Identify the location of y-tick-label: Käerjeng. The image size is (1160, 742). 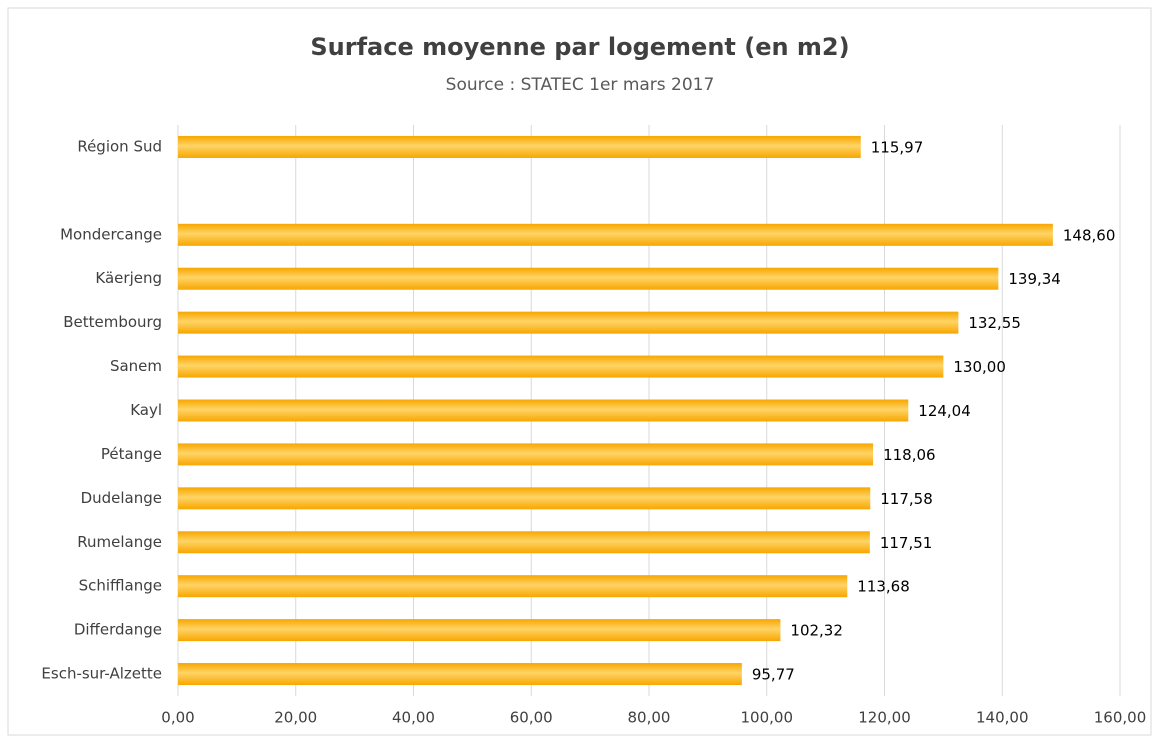
(128, 278).